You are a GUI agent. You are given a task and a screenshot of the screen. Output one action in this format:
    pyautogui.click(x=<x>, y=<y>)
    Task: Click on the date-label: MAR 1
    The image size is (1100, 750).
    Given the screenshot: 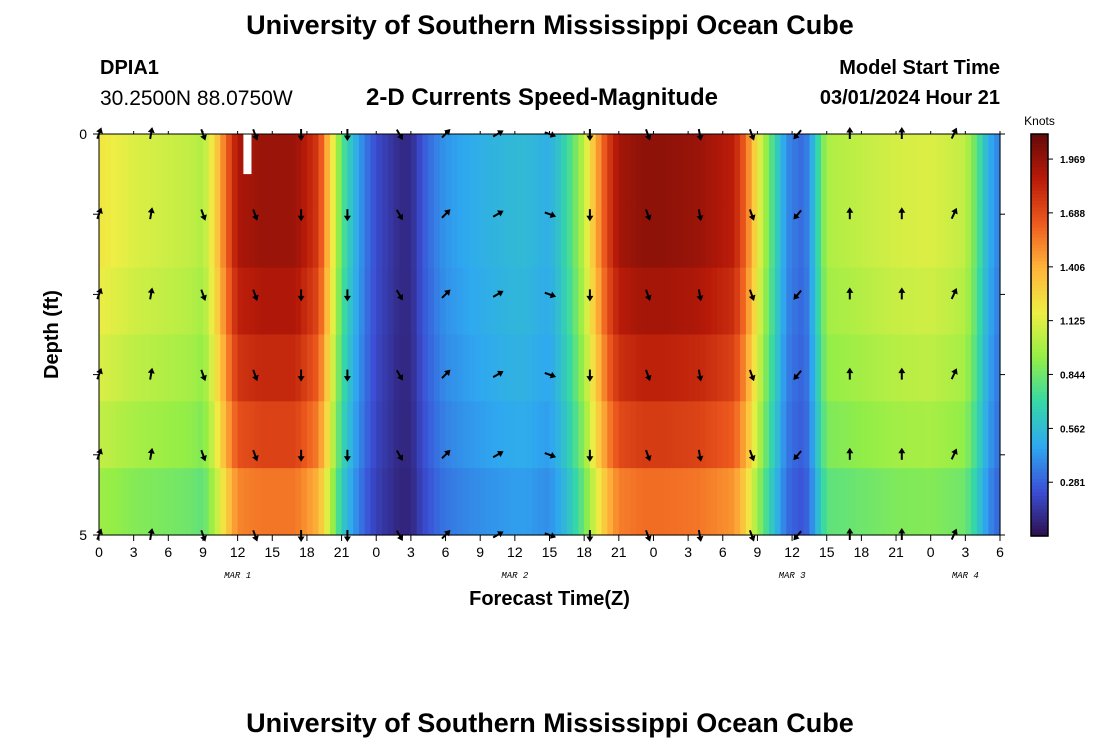 What is the action you would take?
    pyautogui.click(x=237, y=576)
    